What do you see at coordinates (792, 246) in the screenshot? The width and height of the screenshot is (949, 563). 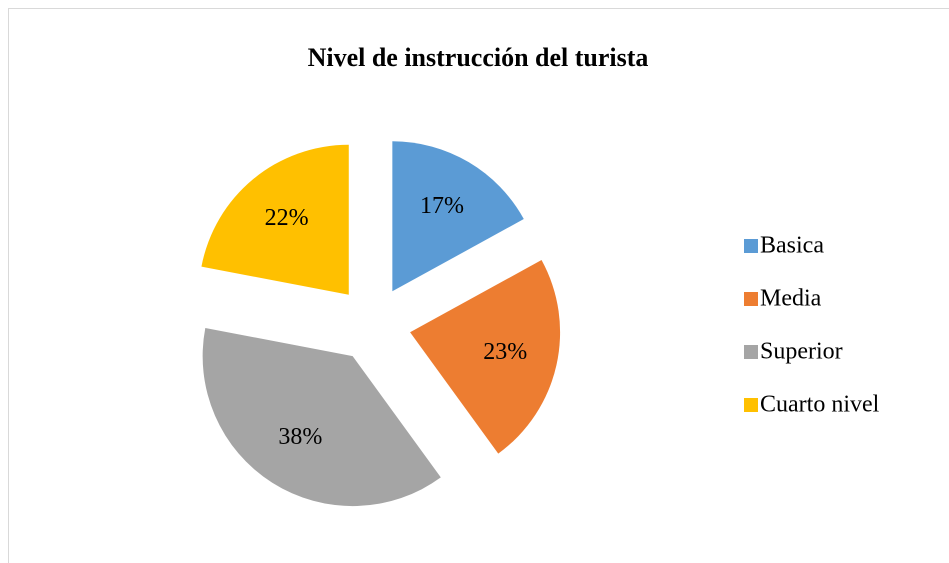 I see `legend-label: Basica` at bounding box center [792, 246].